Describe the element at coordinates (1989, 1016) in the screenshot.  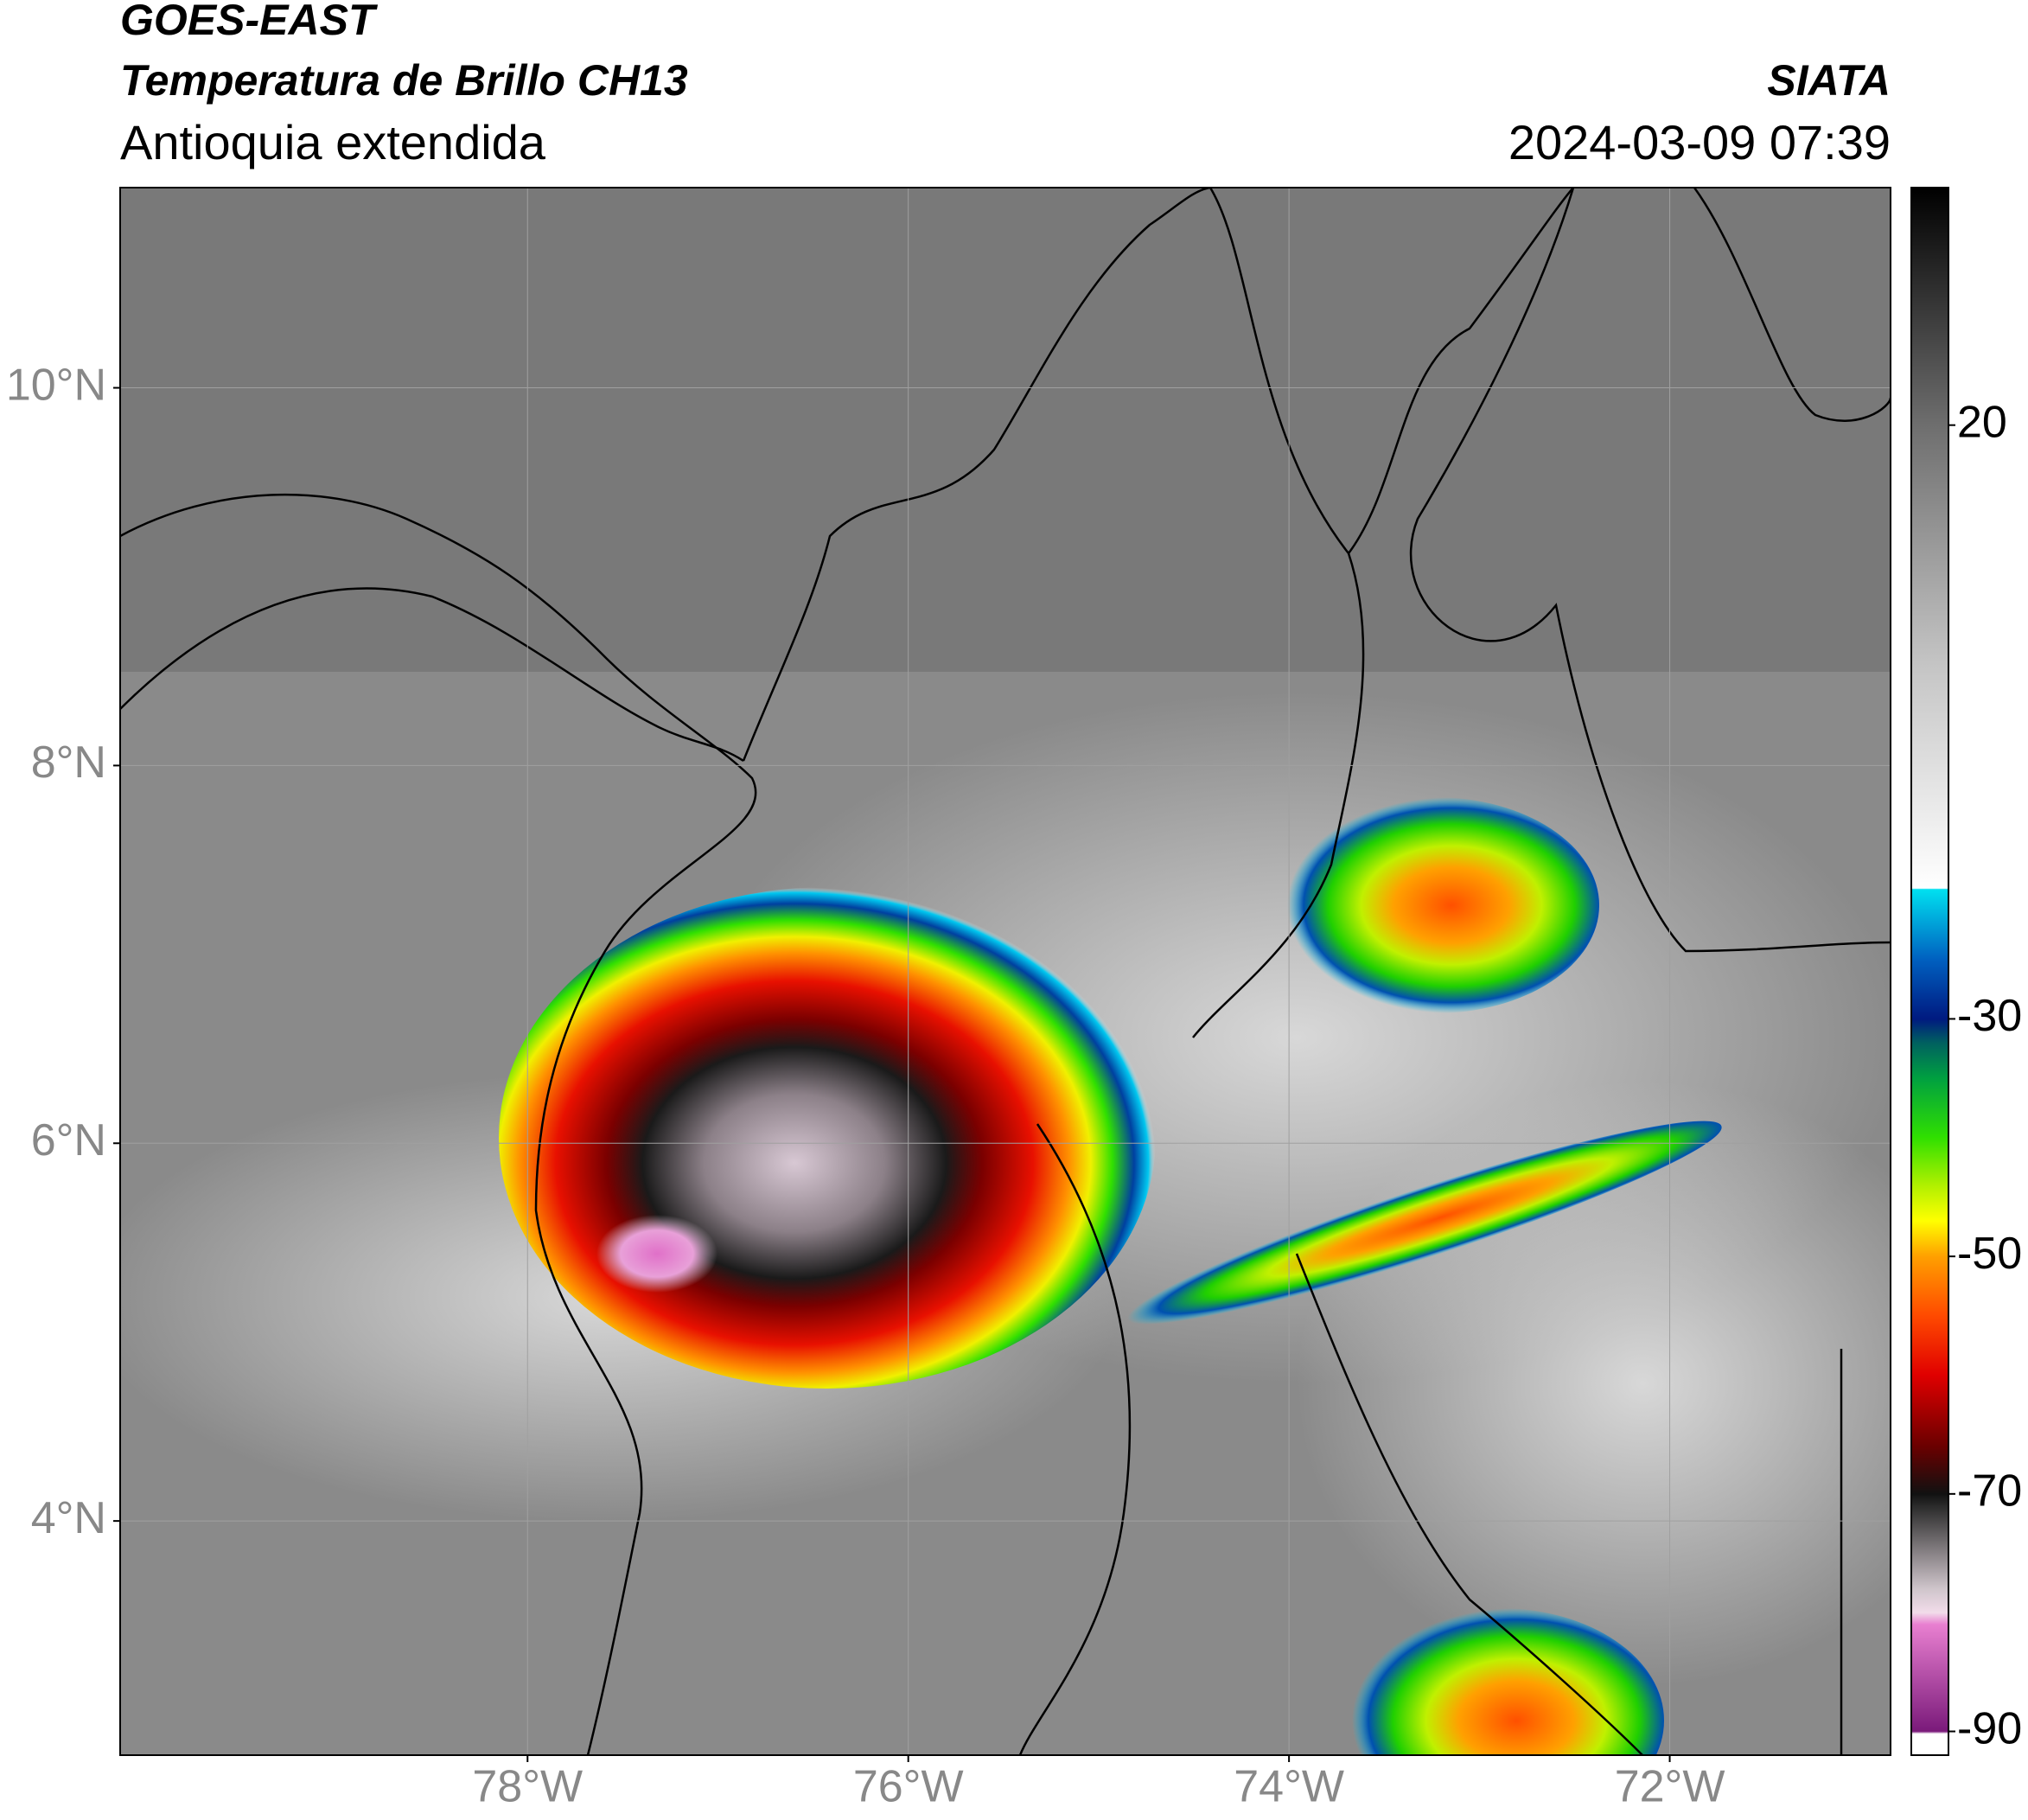
I see `colorbar-tick-label: -30` at that location.